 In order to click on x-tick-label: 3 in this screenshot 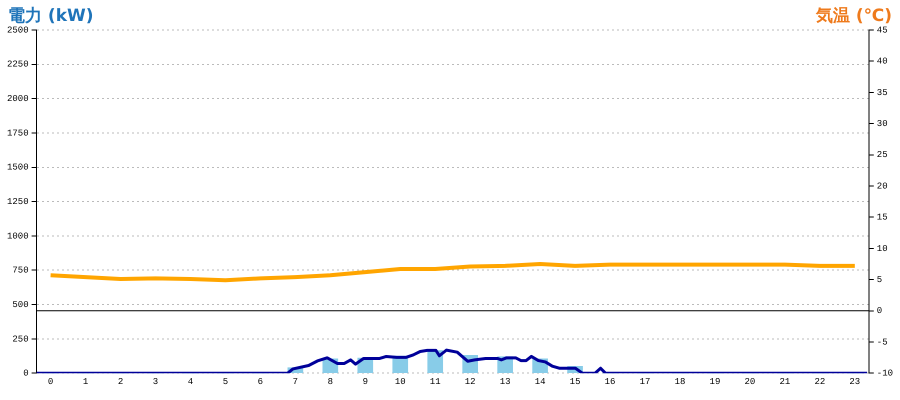, I will do `click(155, 381)`.